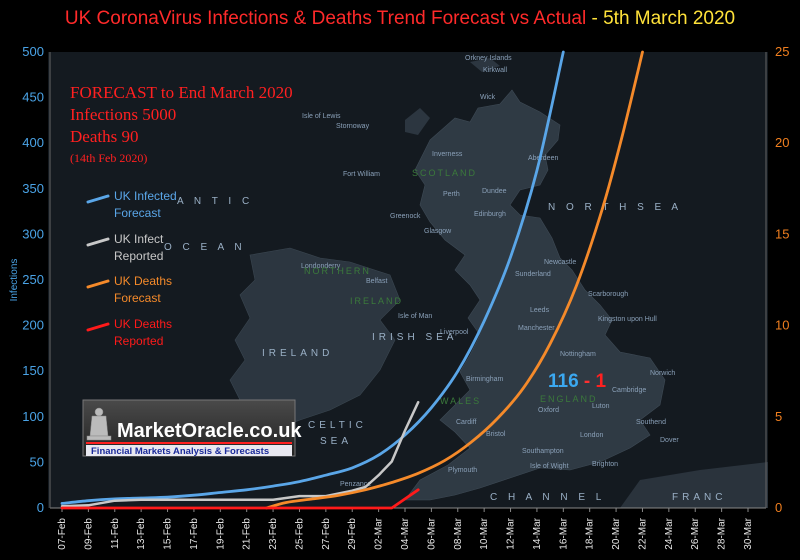 This screenshot has height=560, width=800. Describe the element at coordinates (376, 301) in the screenshot. I see `map-label-ireland-ni: IRELAND` at that location.